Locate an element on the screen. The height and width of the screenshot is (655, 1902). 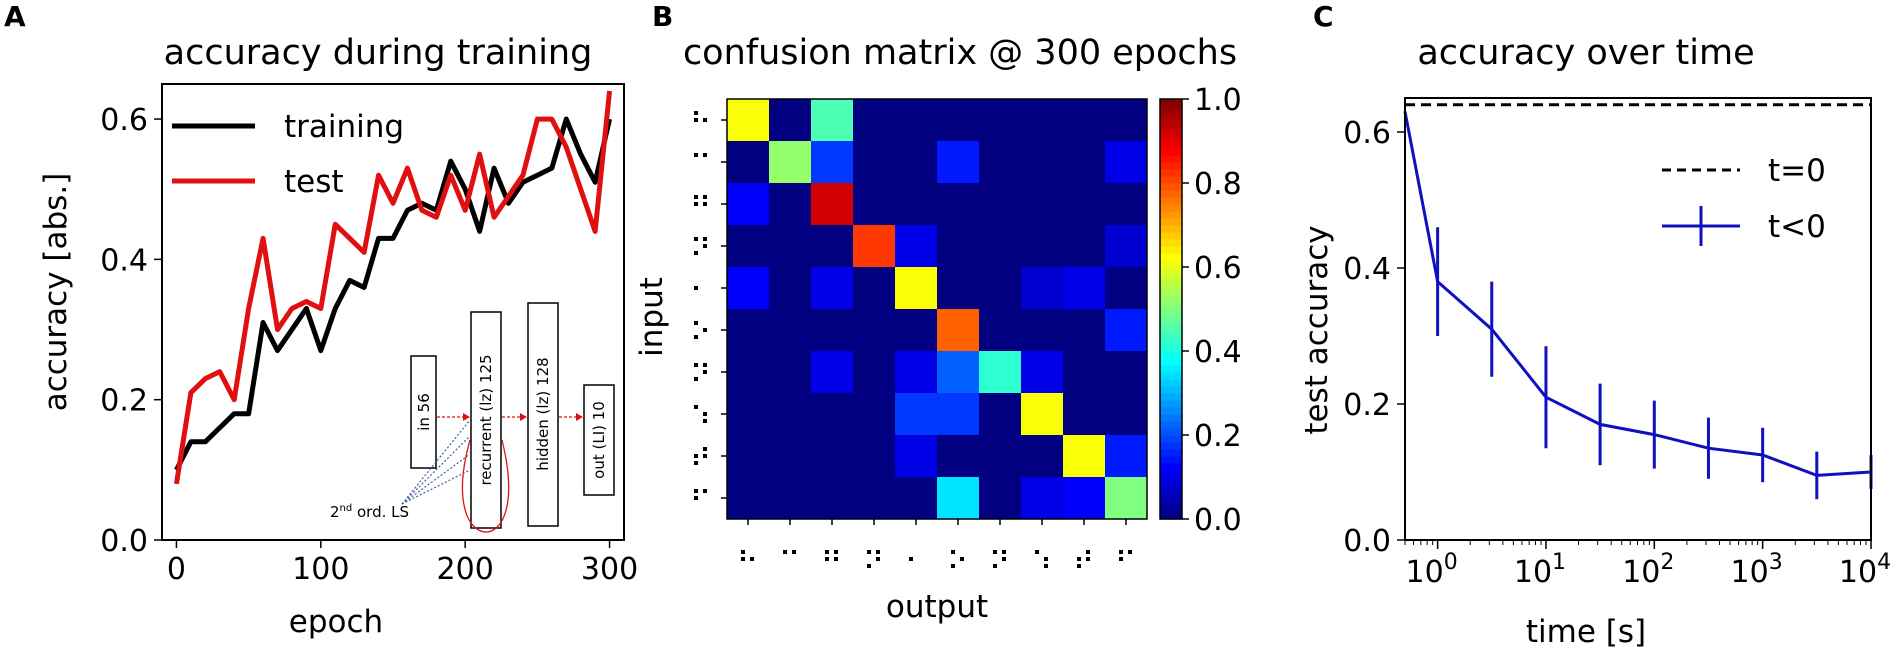
chart-c-xtick-label-2: 102 is located at coordinates (1648, 570).